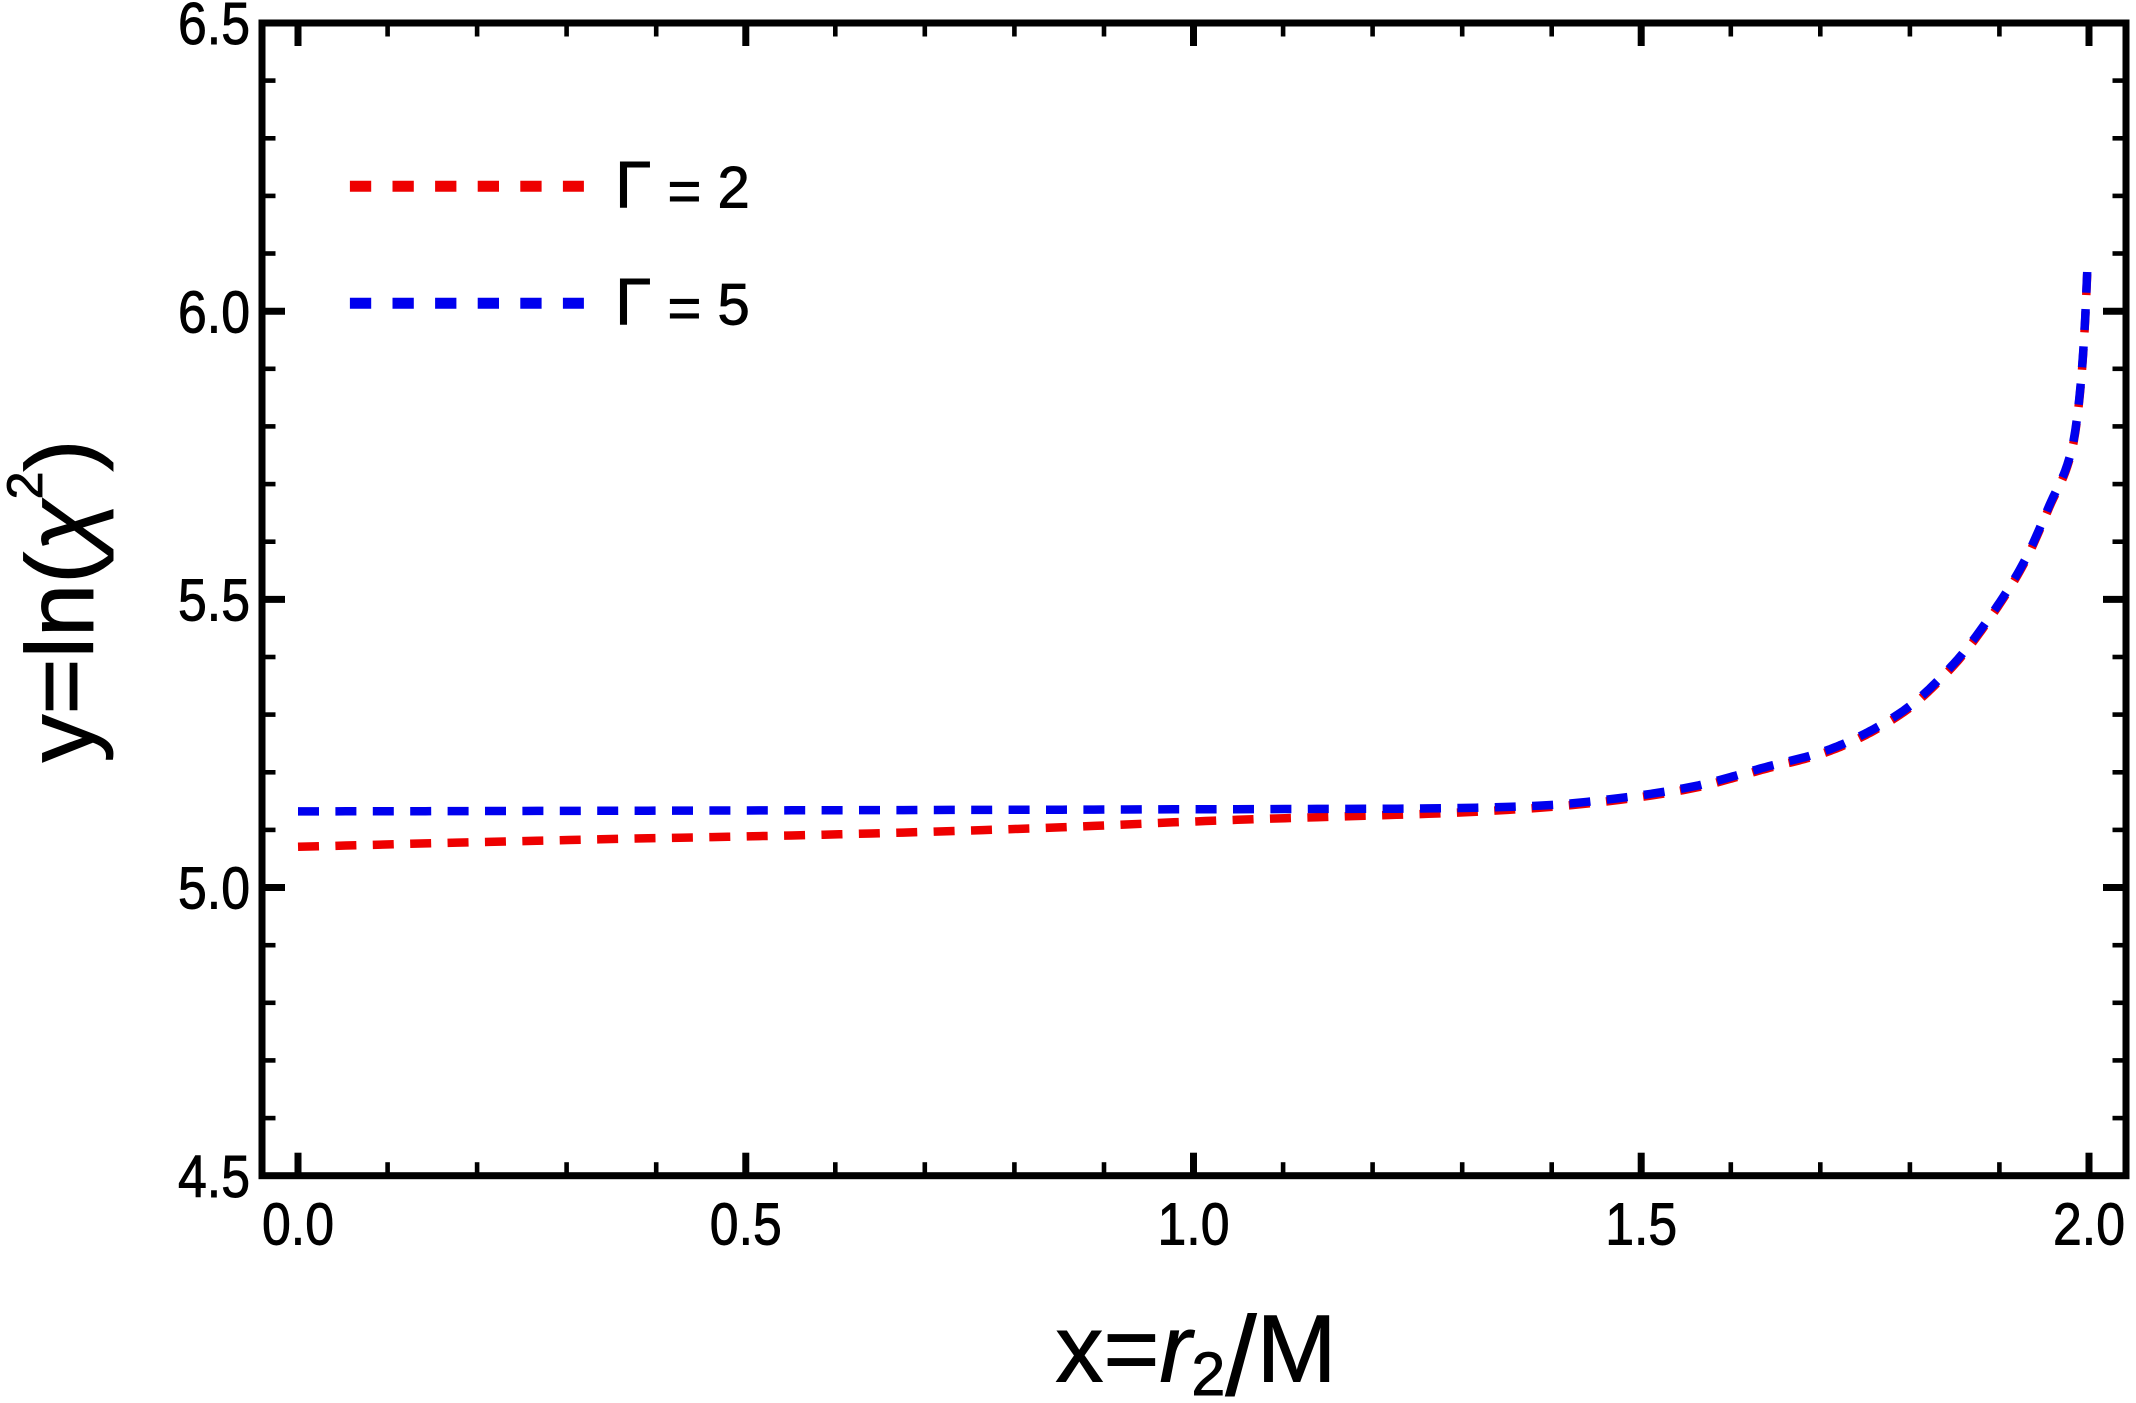  I want to click on svg-text: 1.0, so click(1194, 1225).